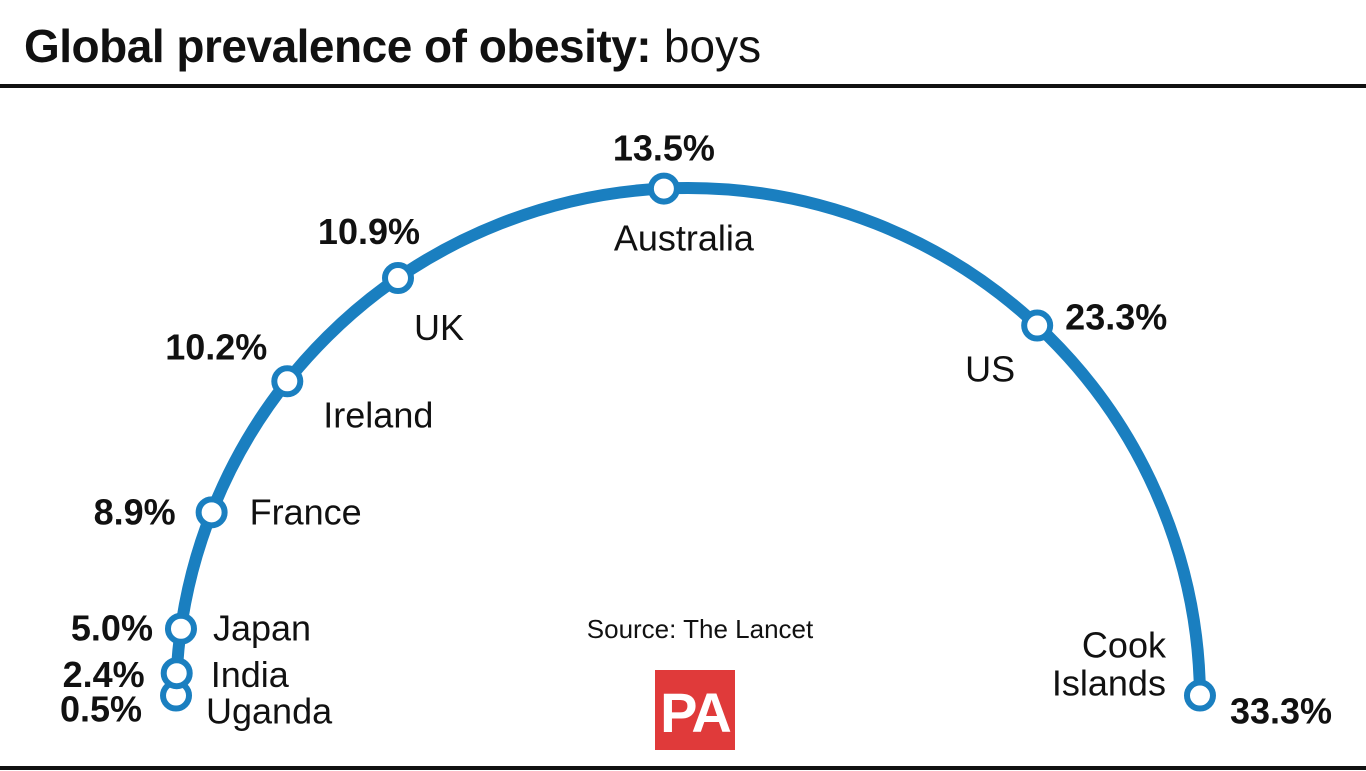  I want to click on country-label-line: Uganda, so click(269, 711).